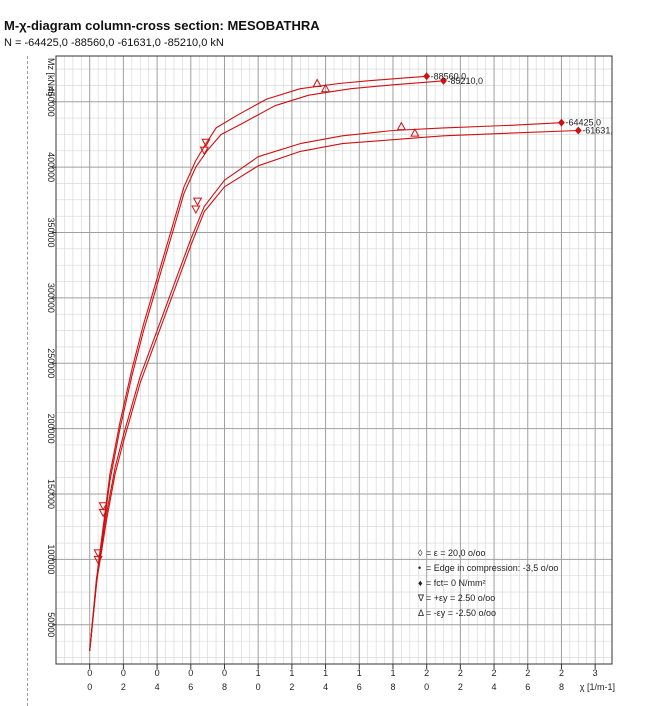  Describe the element at coordinates (421, 598) in the screenshot. I see `legend-symbol: ∇` at that location.